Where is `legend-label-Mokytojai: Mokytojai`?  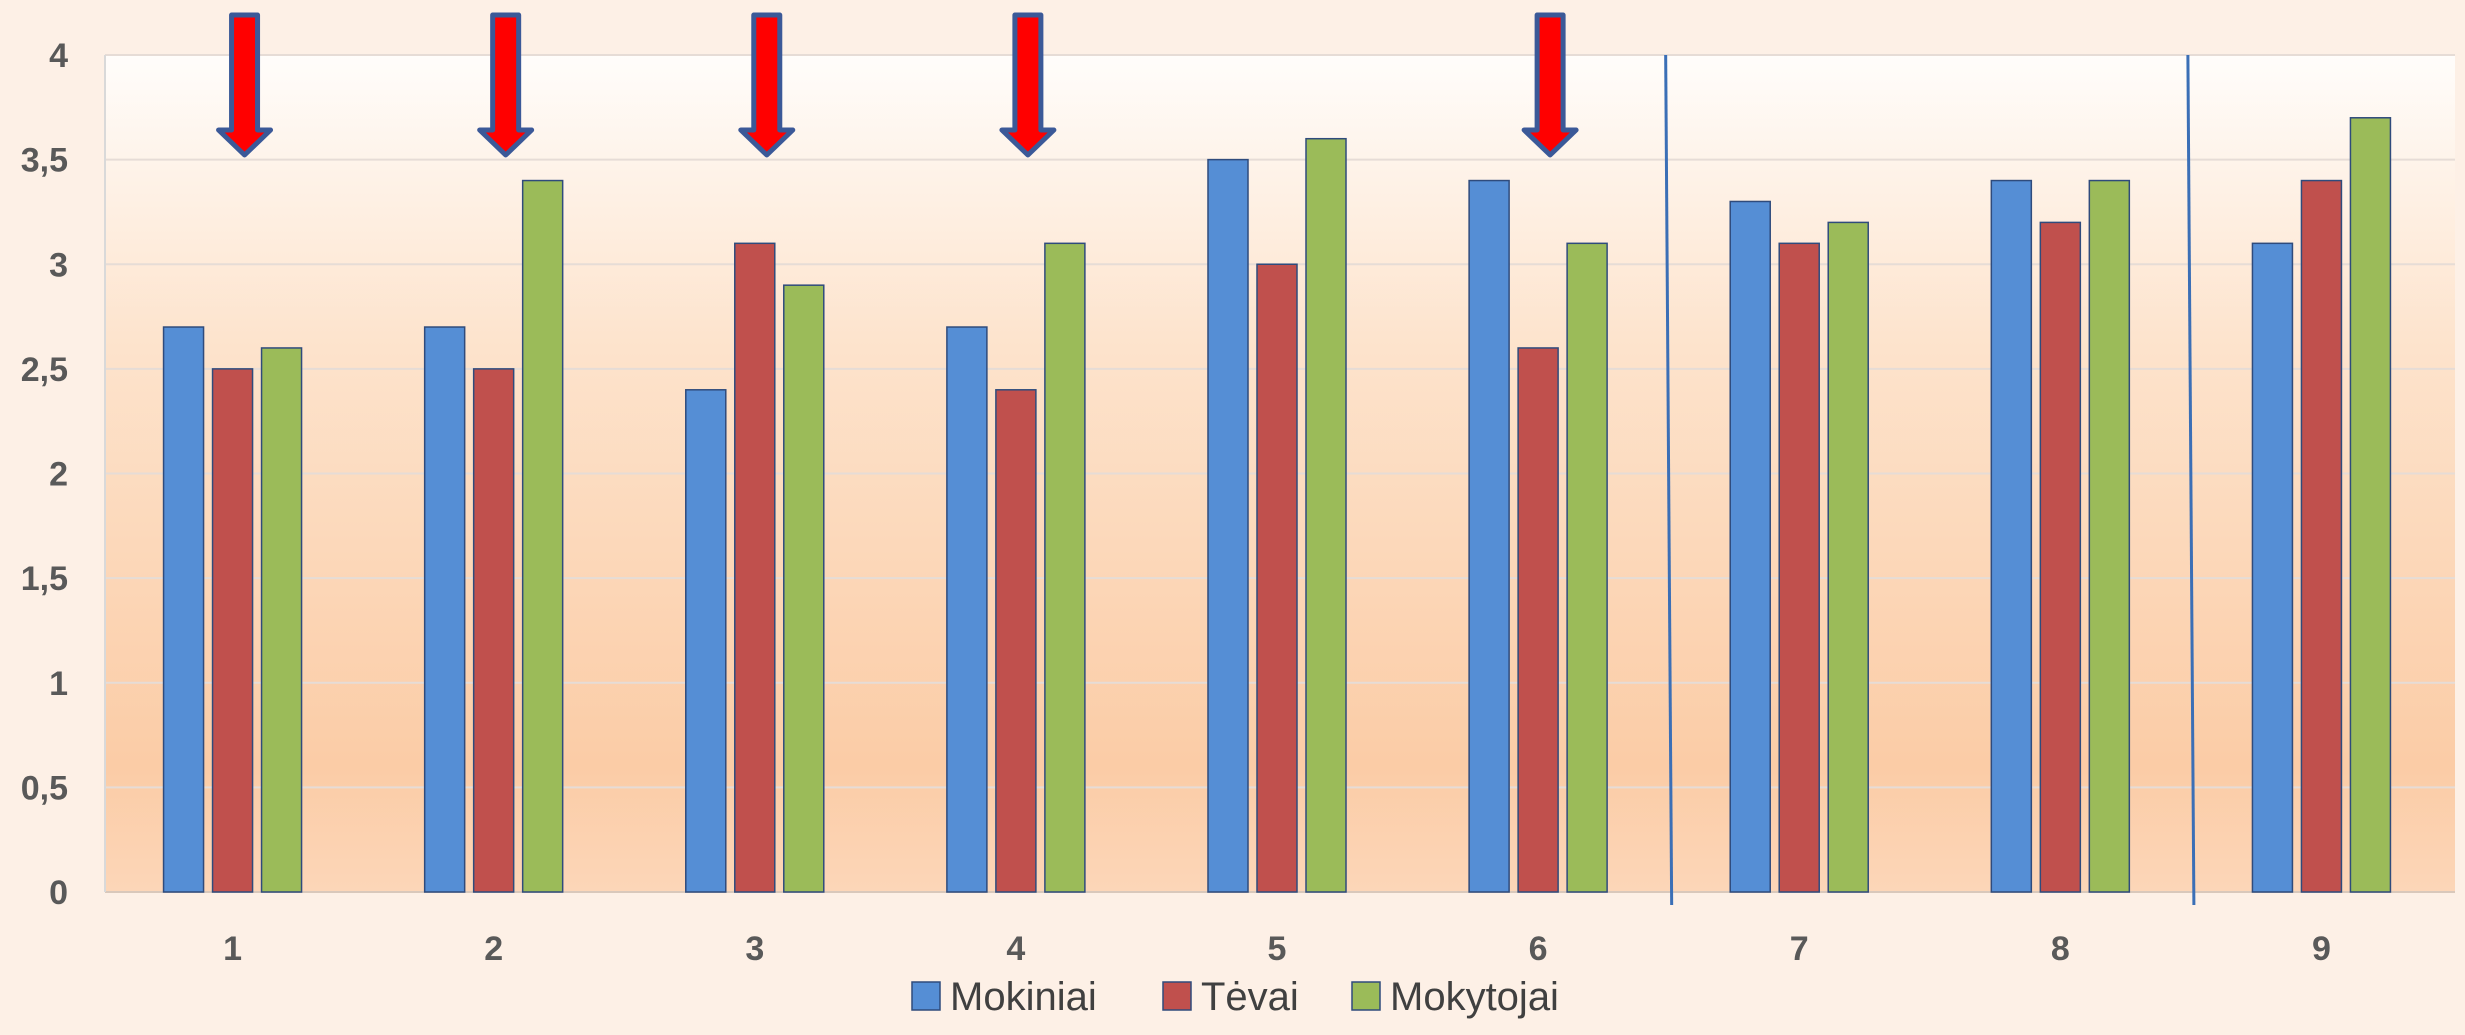 legend-label-Mokytojai: Mokytojai is located at coordinates (1474, 997).